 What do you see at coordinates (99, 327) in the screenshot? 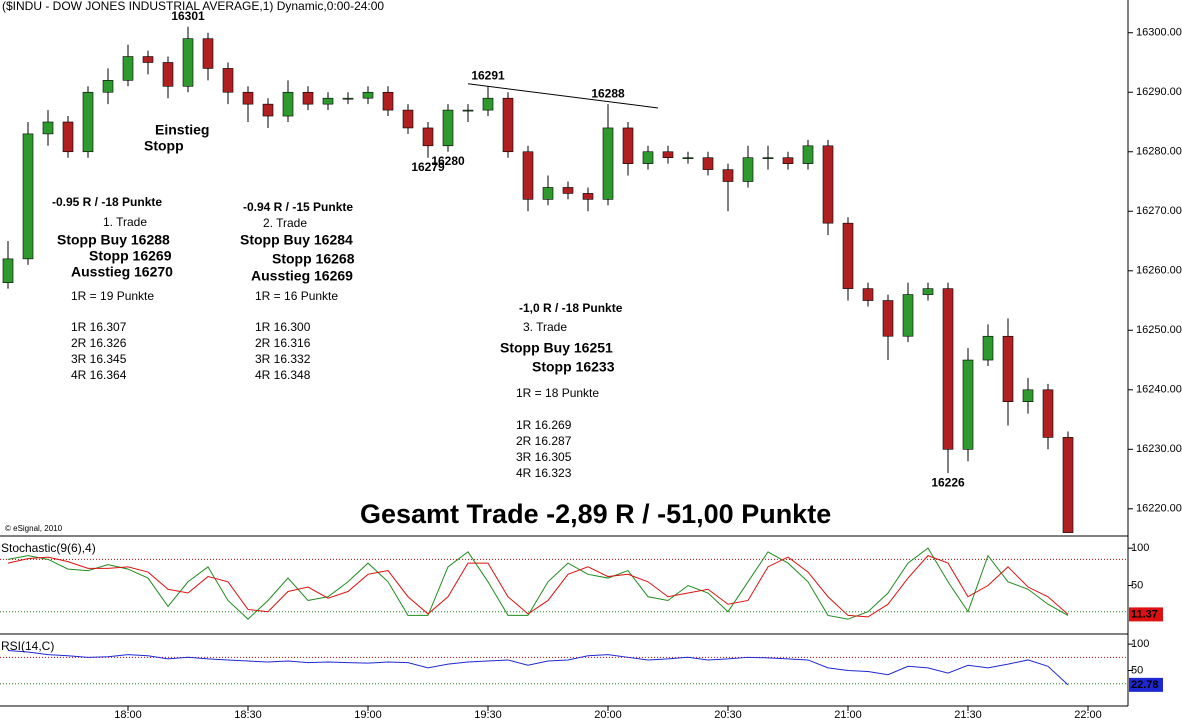
I see `annotation: 1R 16.307` at bounding box center [99, 327].